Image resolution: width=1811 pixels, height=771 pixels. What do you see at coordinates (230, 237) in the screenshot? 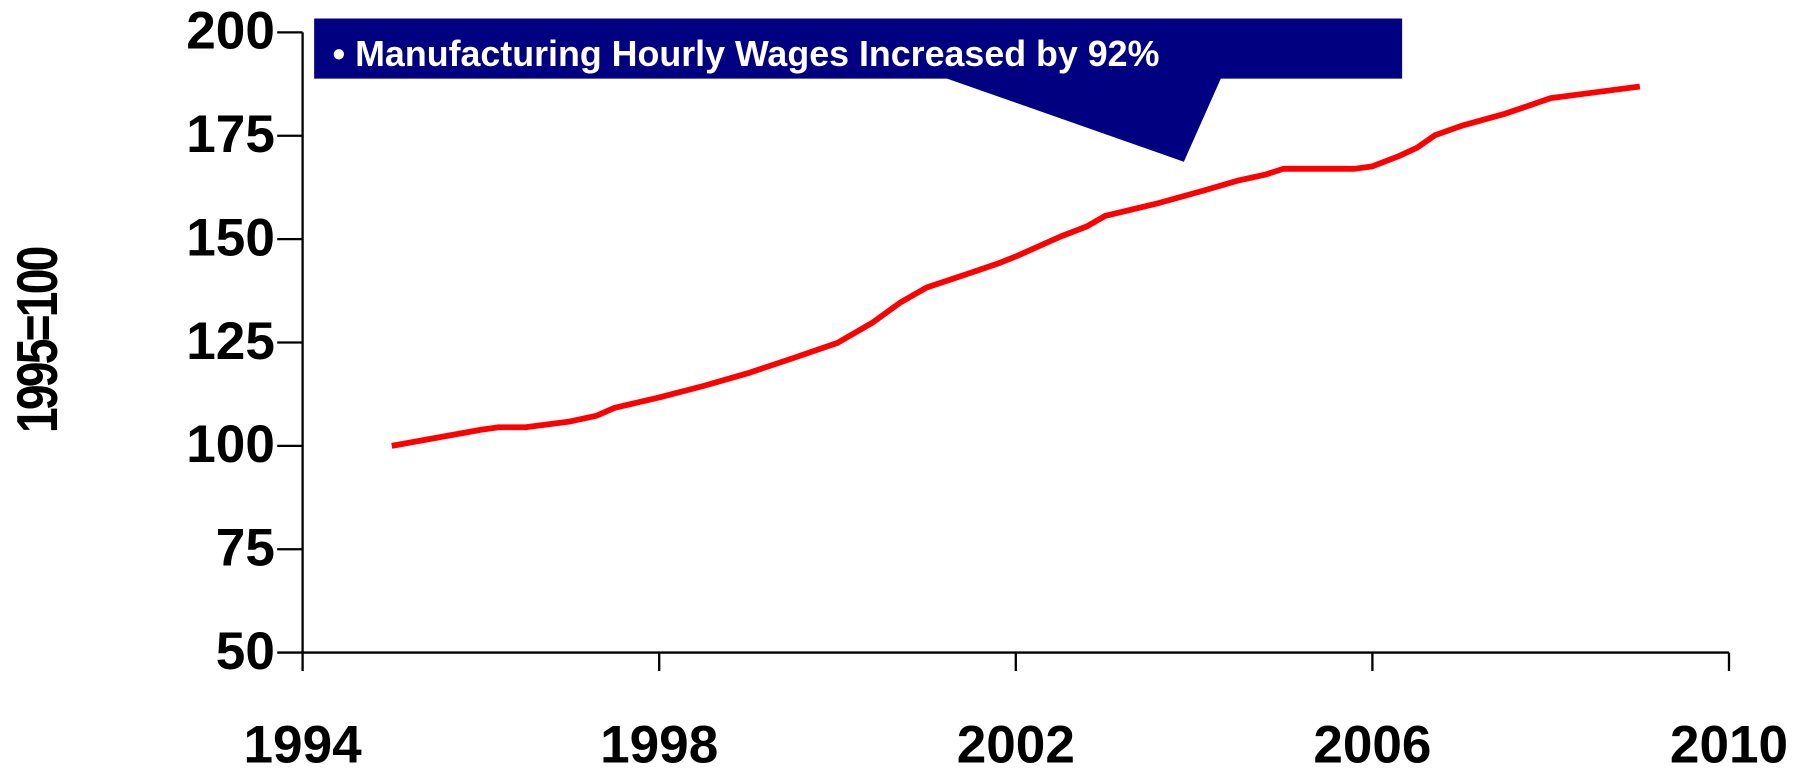
I see `y-tick-label: 150` at bounding box center [230, 237].